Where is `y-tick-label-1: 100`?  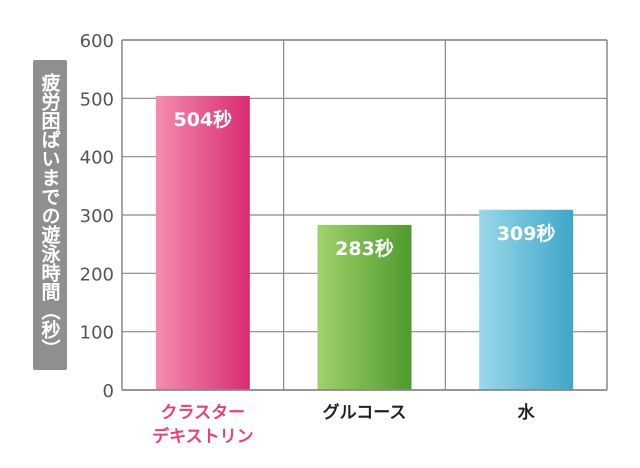
y-tick-label-1: 100 is located at coordinates (97, 333).